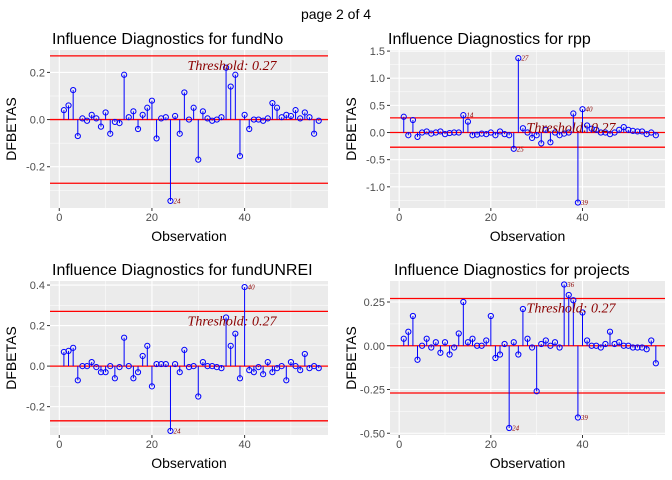 This screenshot has height=480, width=672. I want to click on point-label: 14, so click(470, 116).